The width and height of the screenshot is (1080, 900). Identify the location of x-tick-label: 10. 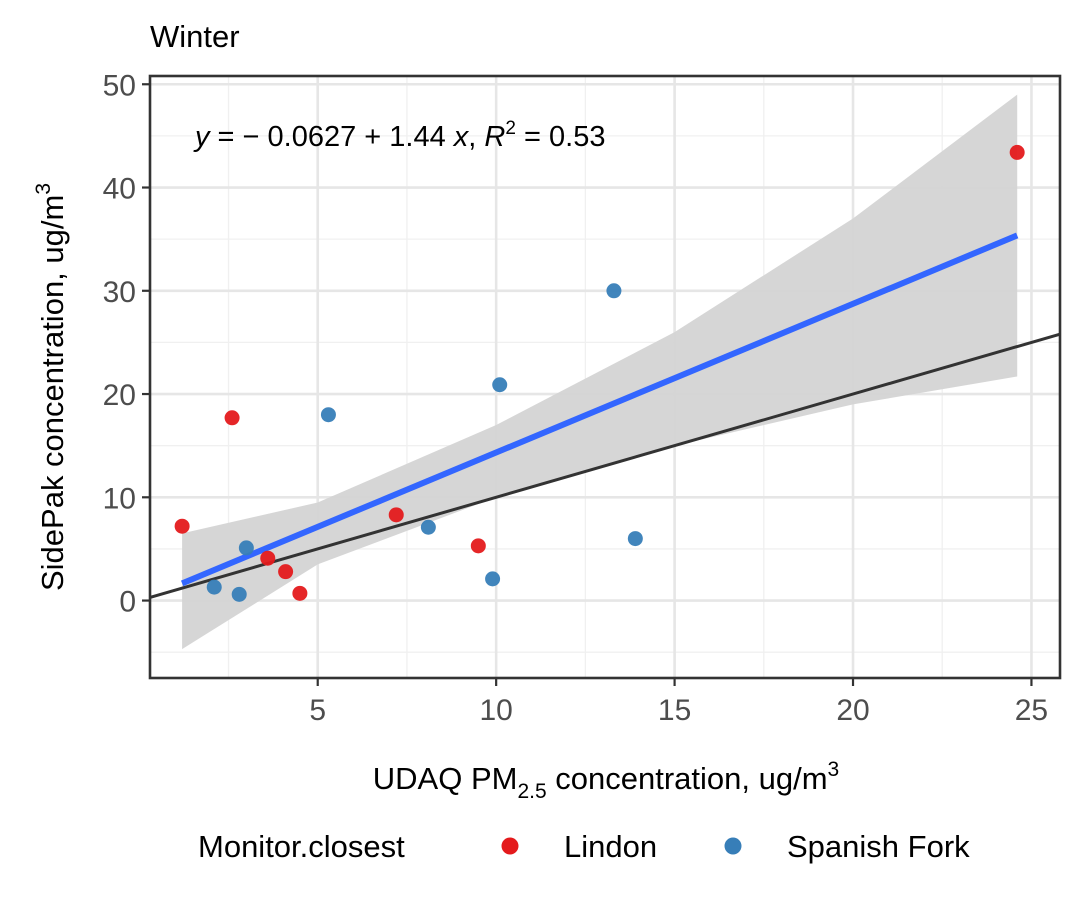
(495, 710).